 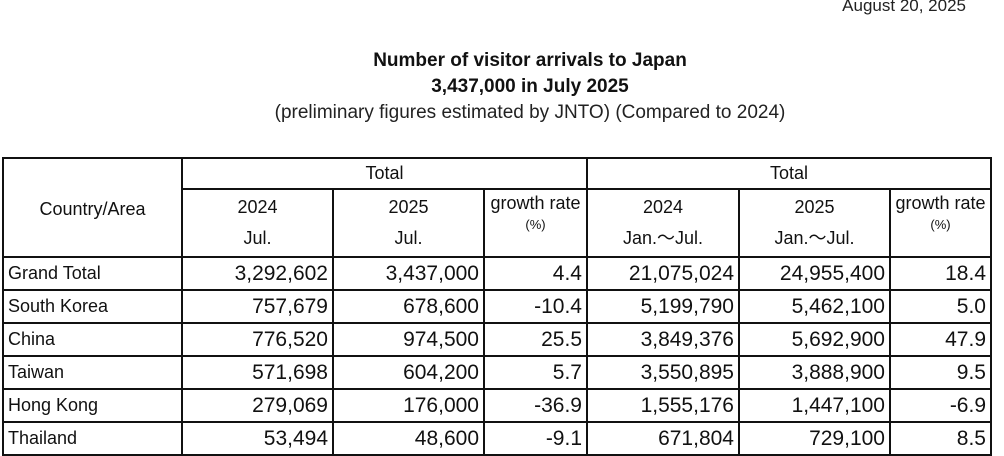 What do you see at coordinates (663, 339) in the screenshot?
I see `cell-2024-jan-jul: 3,849,376` at bounding box center [663, 339].